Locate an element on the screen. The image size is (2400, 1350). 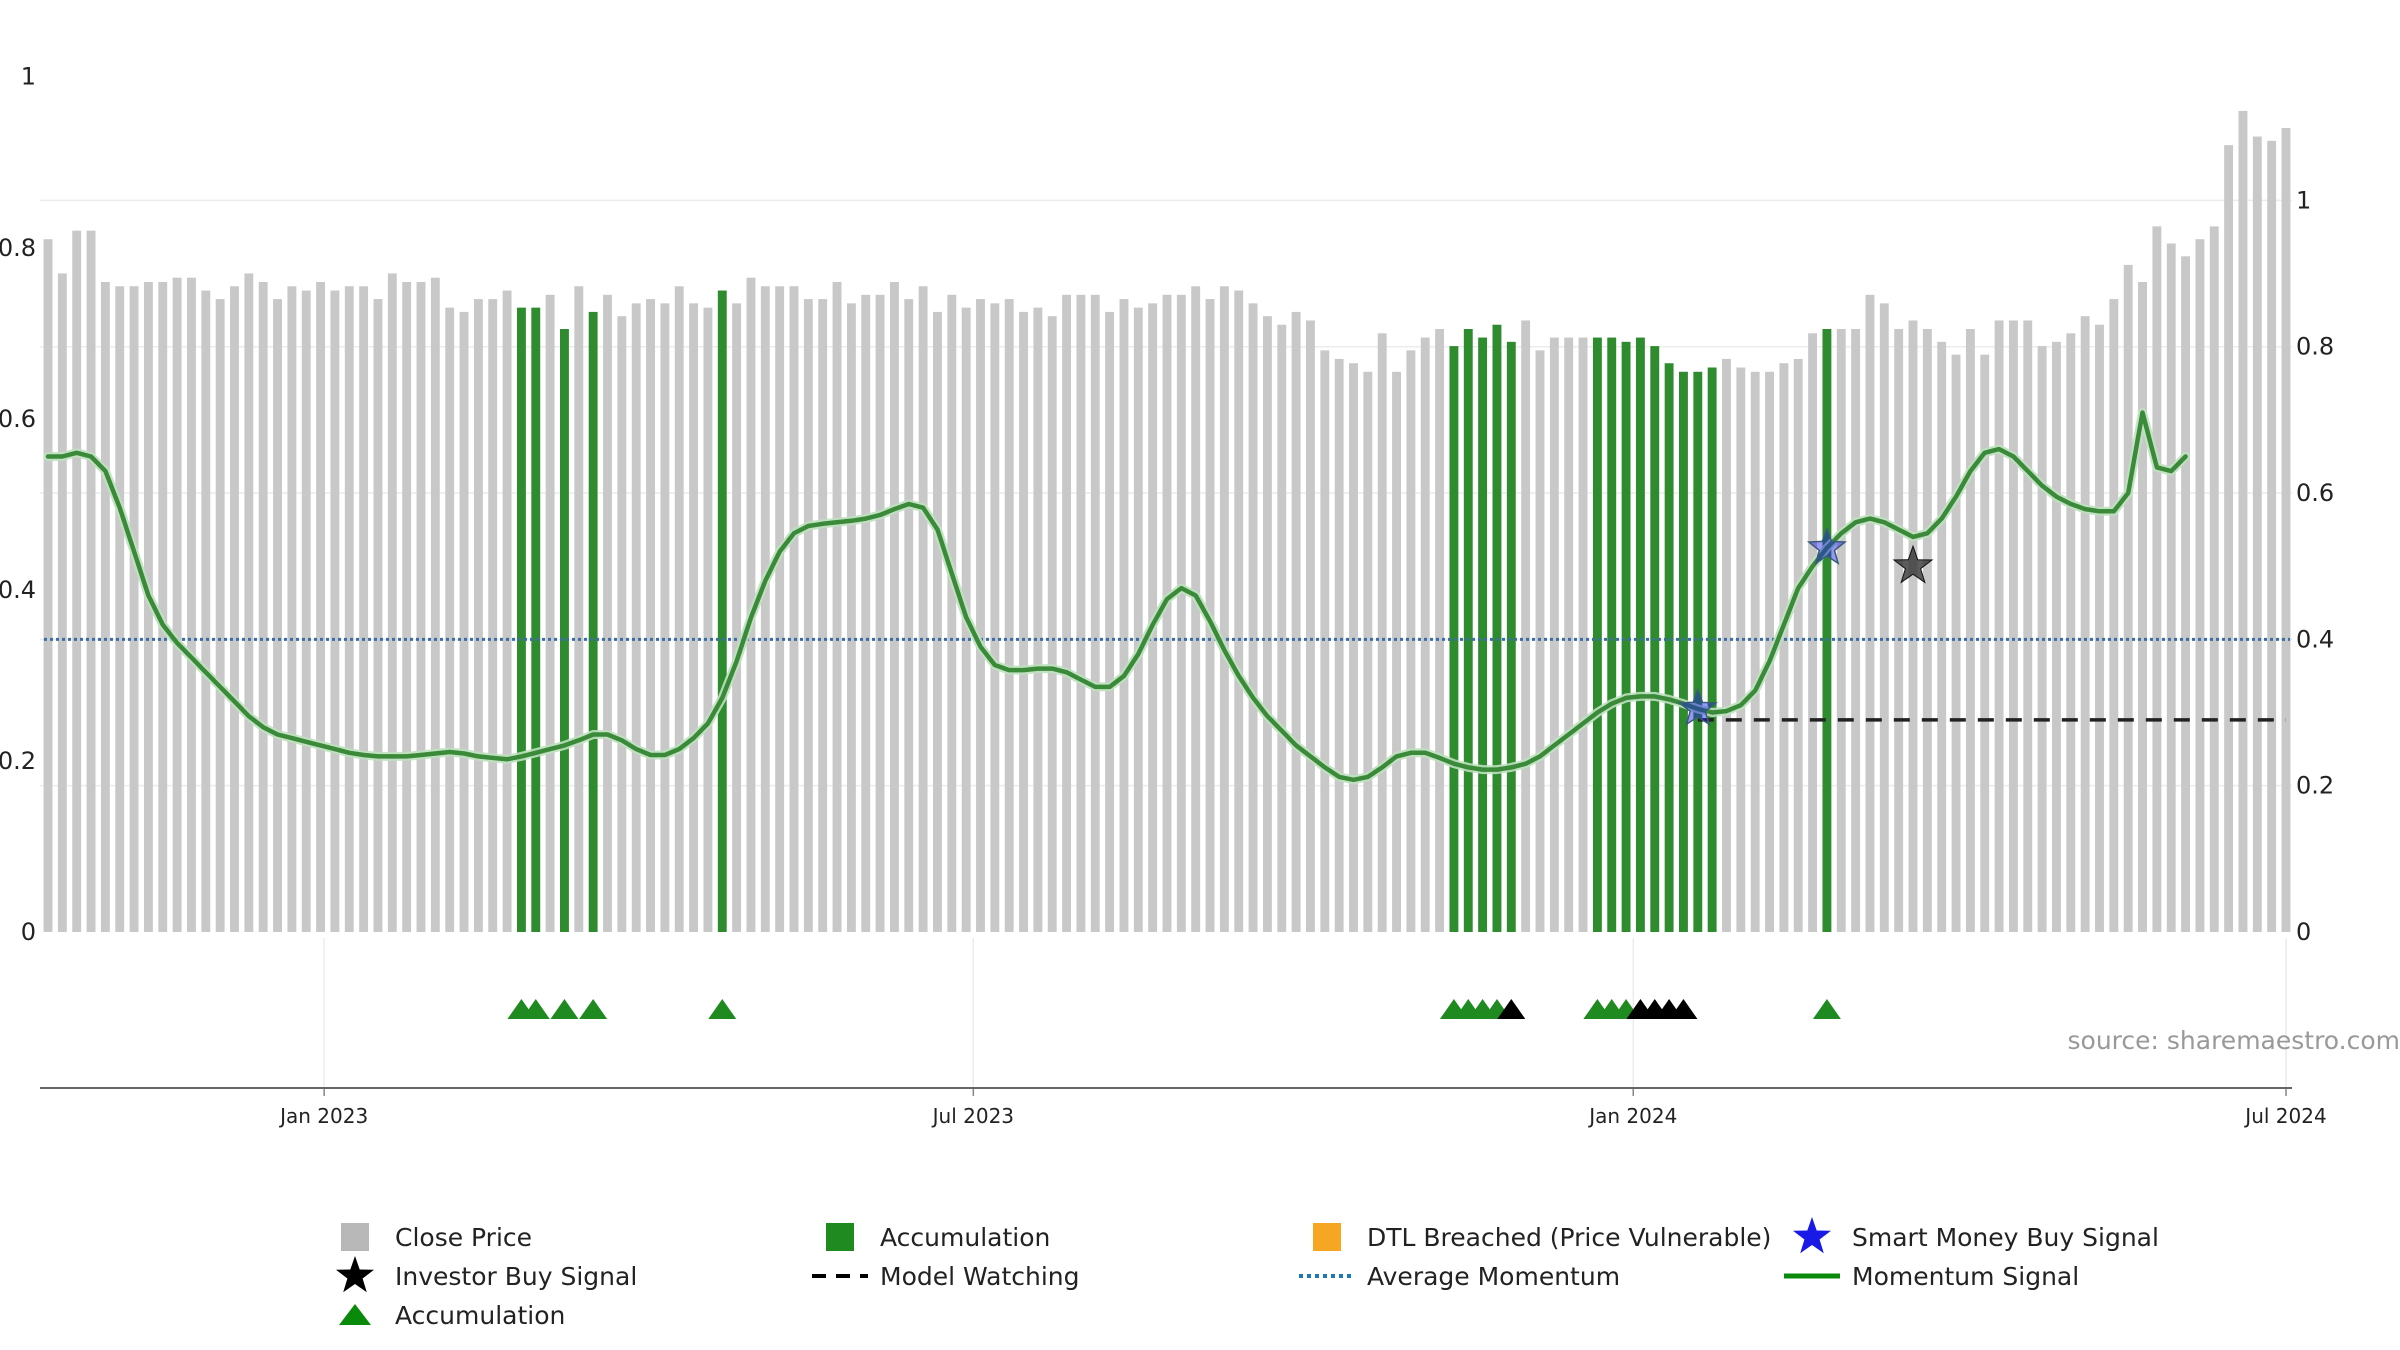
source-attribution: source: sharemaestro.com is located at coordinates (2234, 1040).